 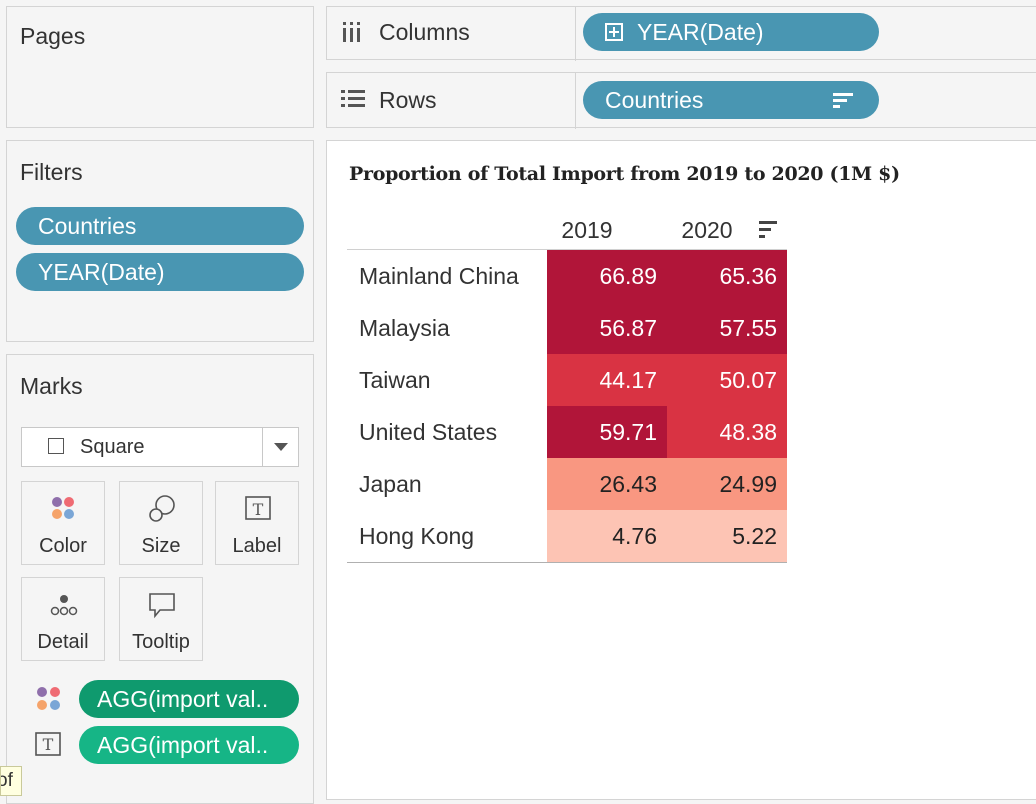 What do you see at coordinates (607, 380) in the screenshot?
I see `table-cell: 44.17` at bounding box center [607, 380].